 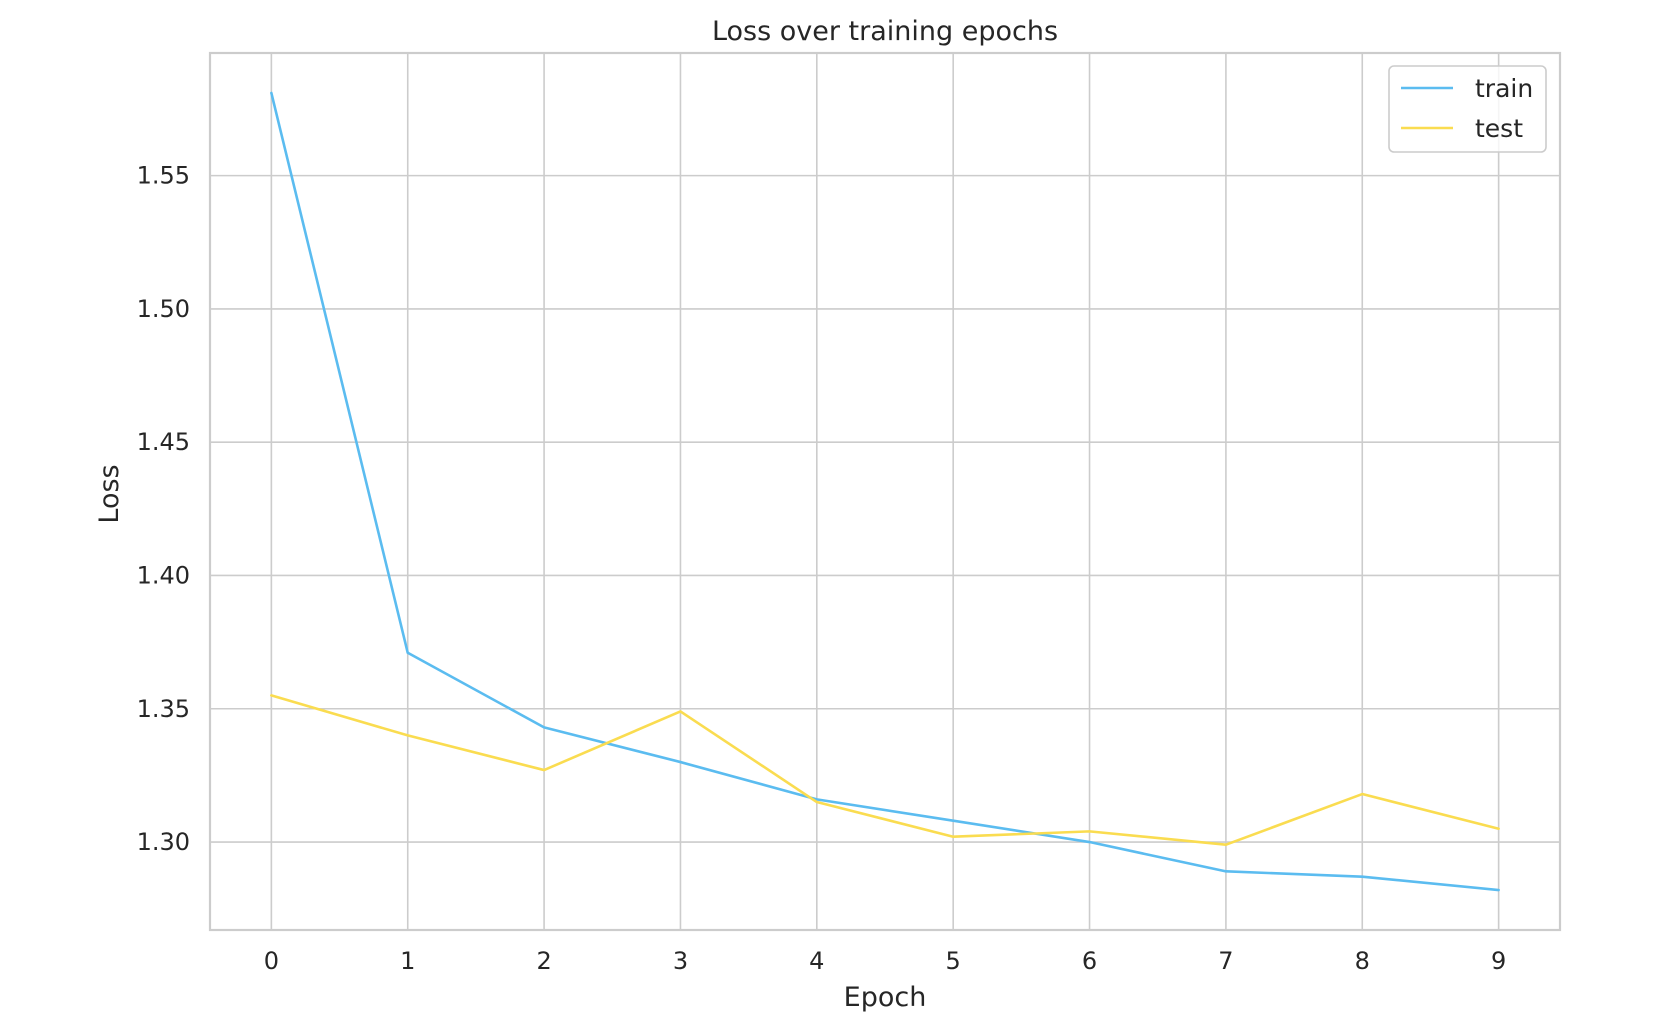 I want to click on legend-label-train: train, so click(x=1504, y=88).